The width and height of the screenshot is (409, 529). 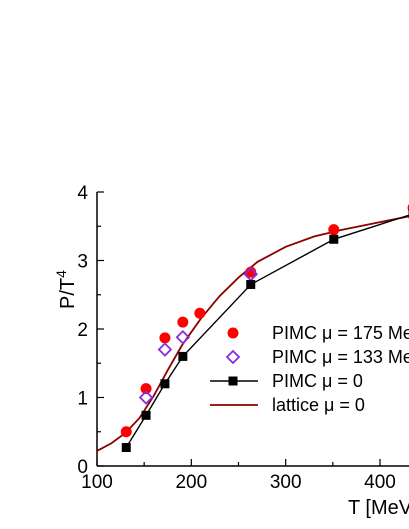 What do you see at coordinates (286, 482) in the screenshot?
I see `x-tick-label: 300` at bounding box center [286, 482].